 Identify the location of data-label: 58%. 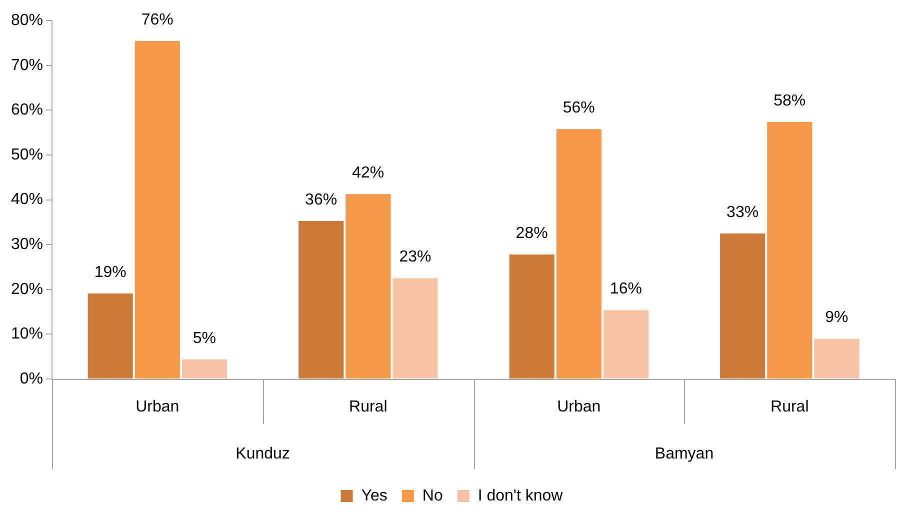
(790, 101).